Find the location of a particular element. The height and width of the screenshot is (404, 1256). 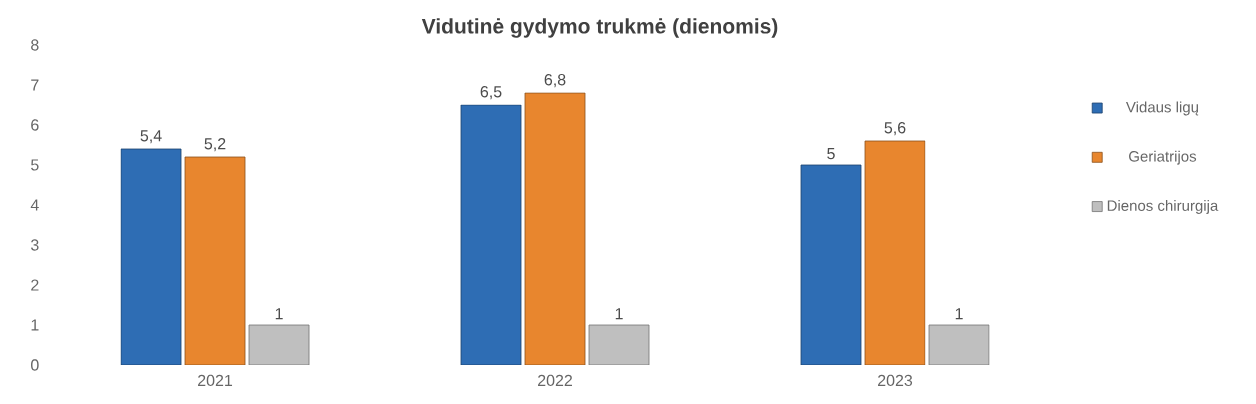

x-tick-label: 2021 is located at coordinates (215, 380).